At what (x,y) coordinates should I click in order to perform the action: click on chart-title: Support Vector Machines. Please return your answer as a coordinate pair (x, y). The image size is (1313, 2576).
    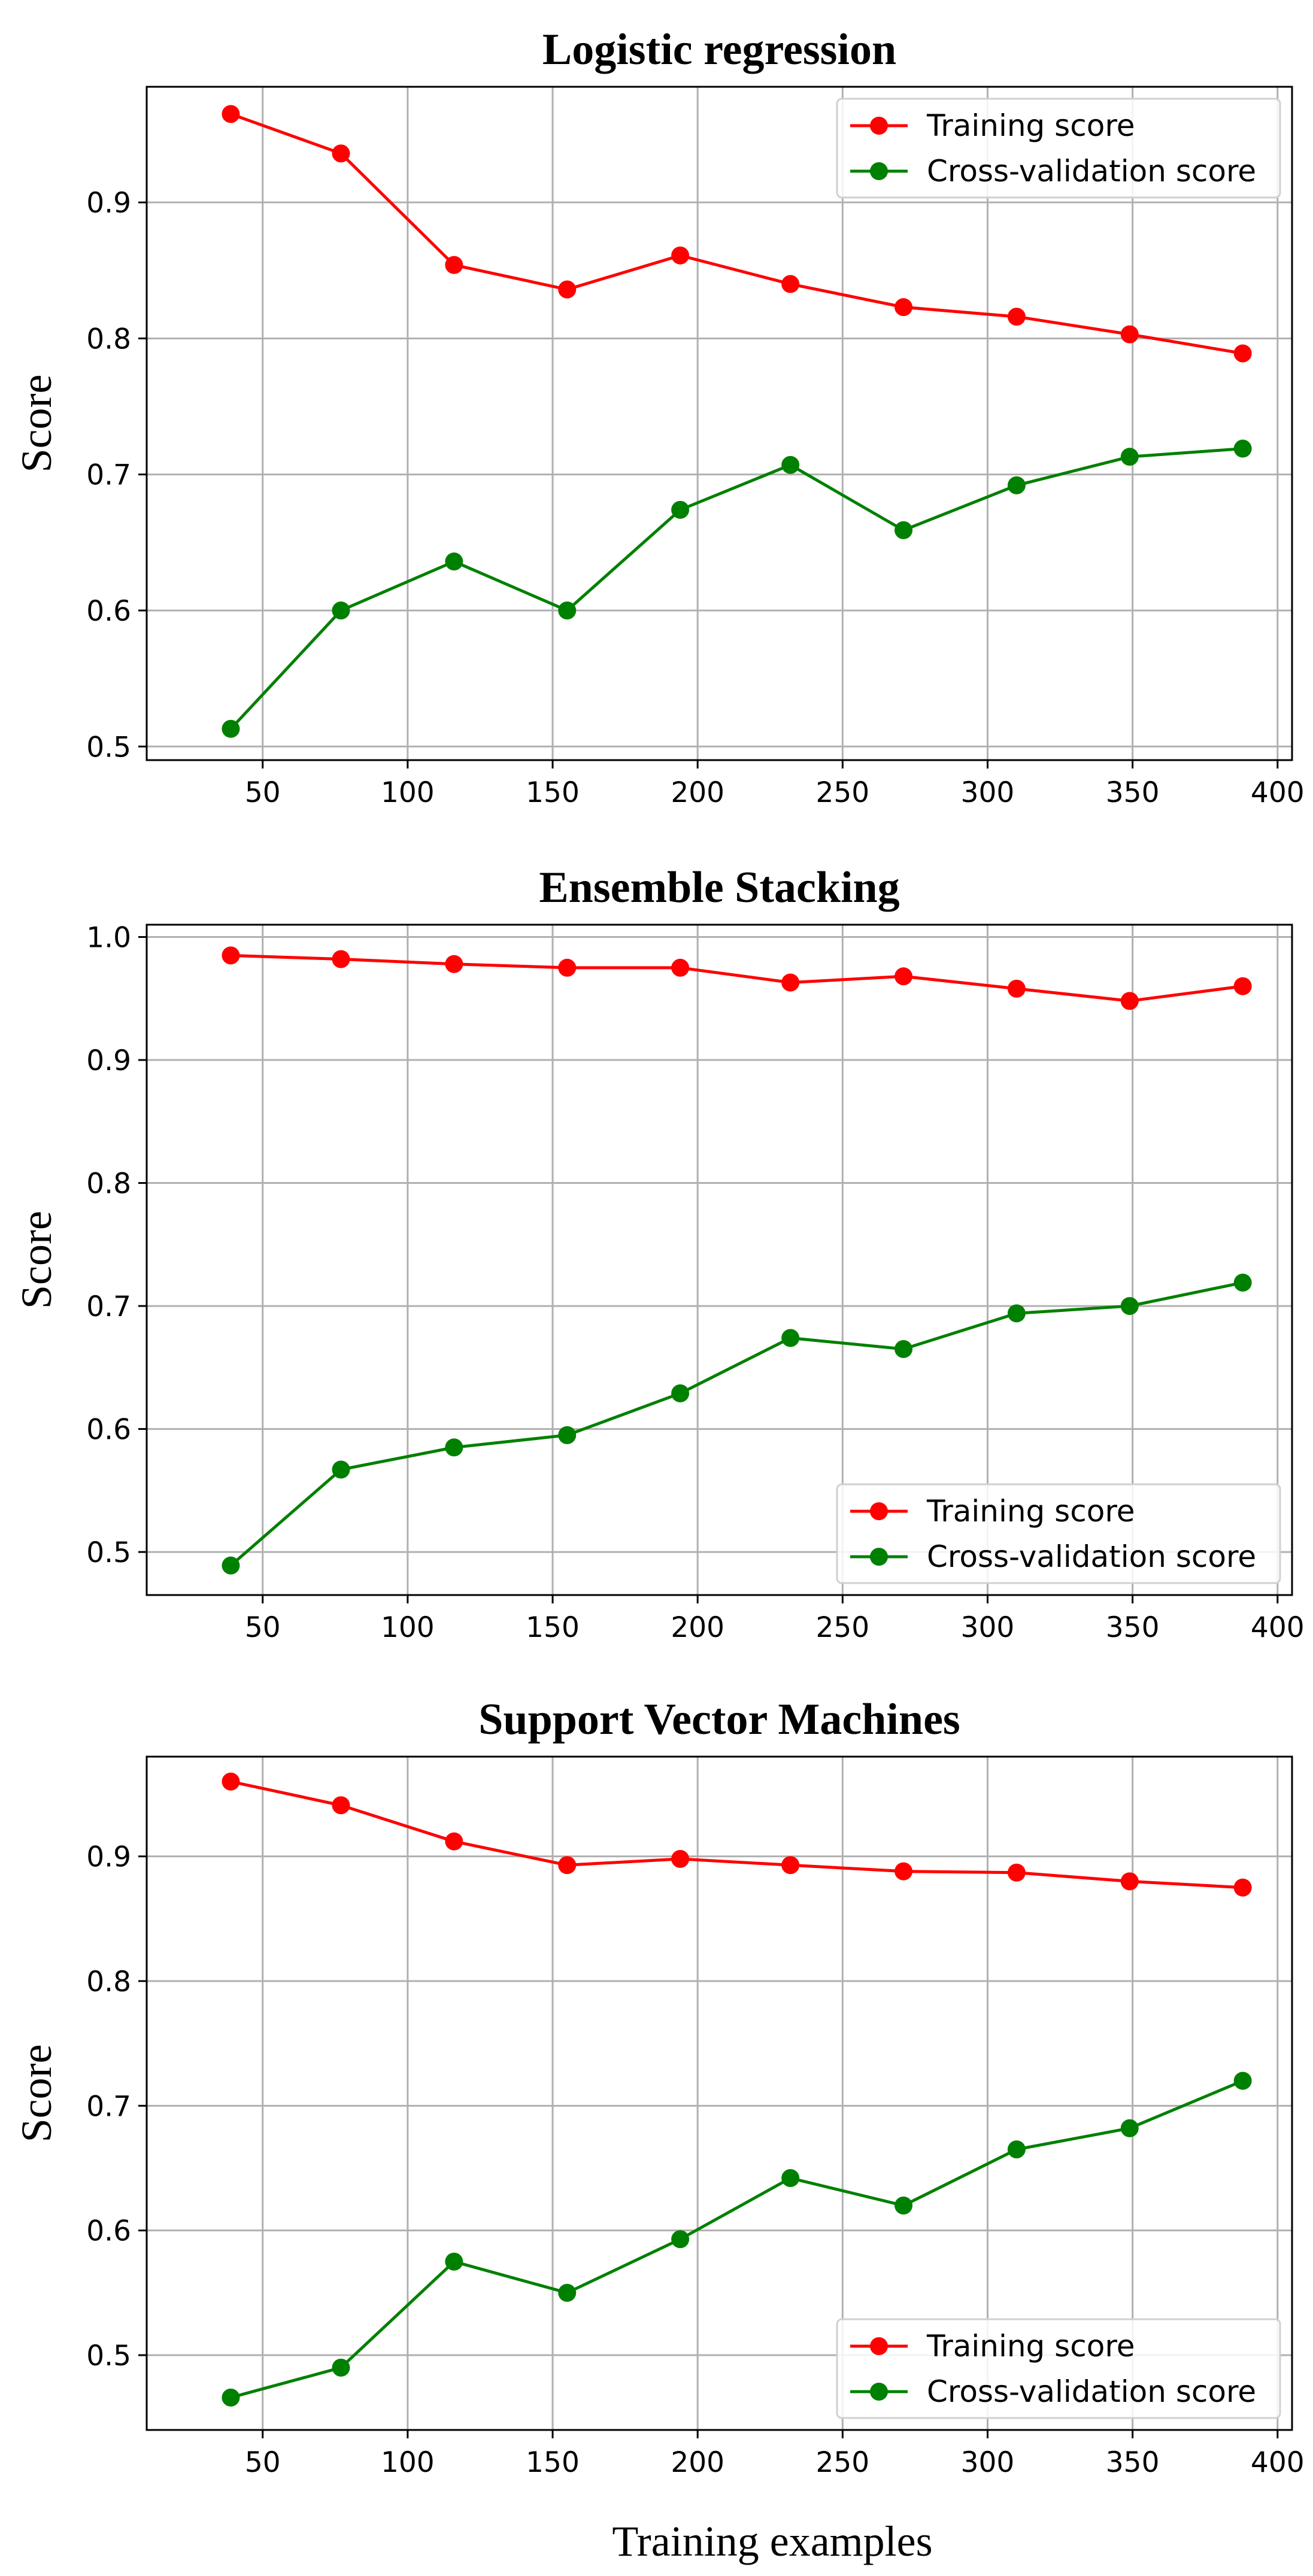
    Looking at the image, I should click on (719, 1719).